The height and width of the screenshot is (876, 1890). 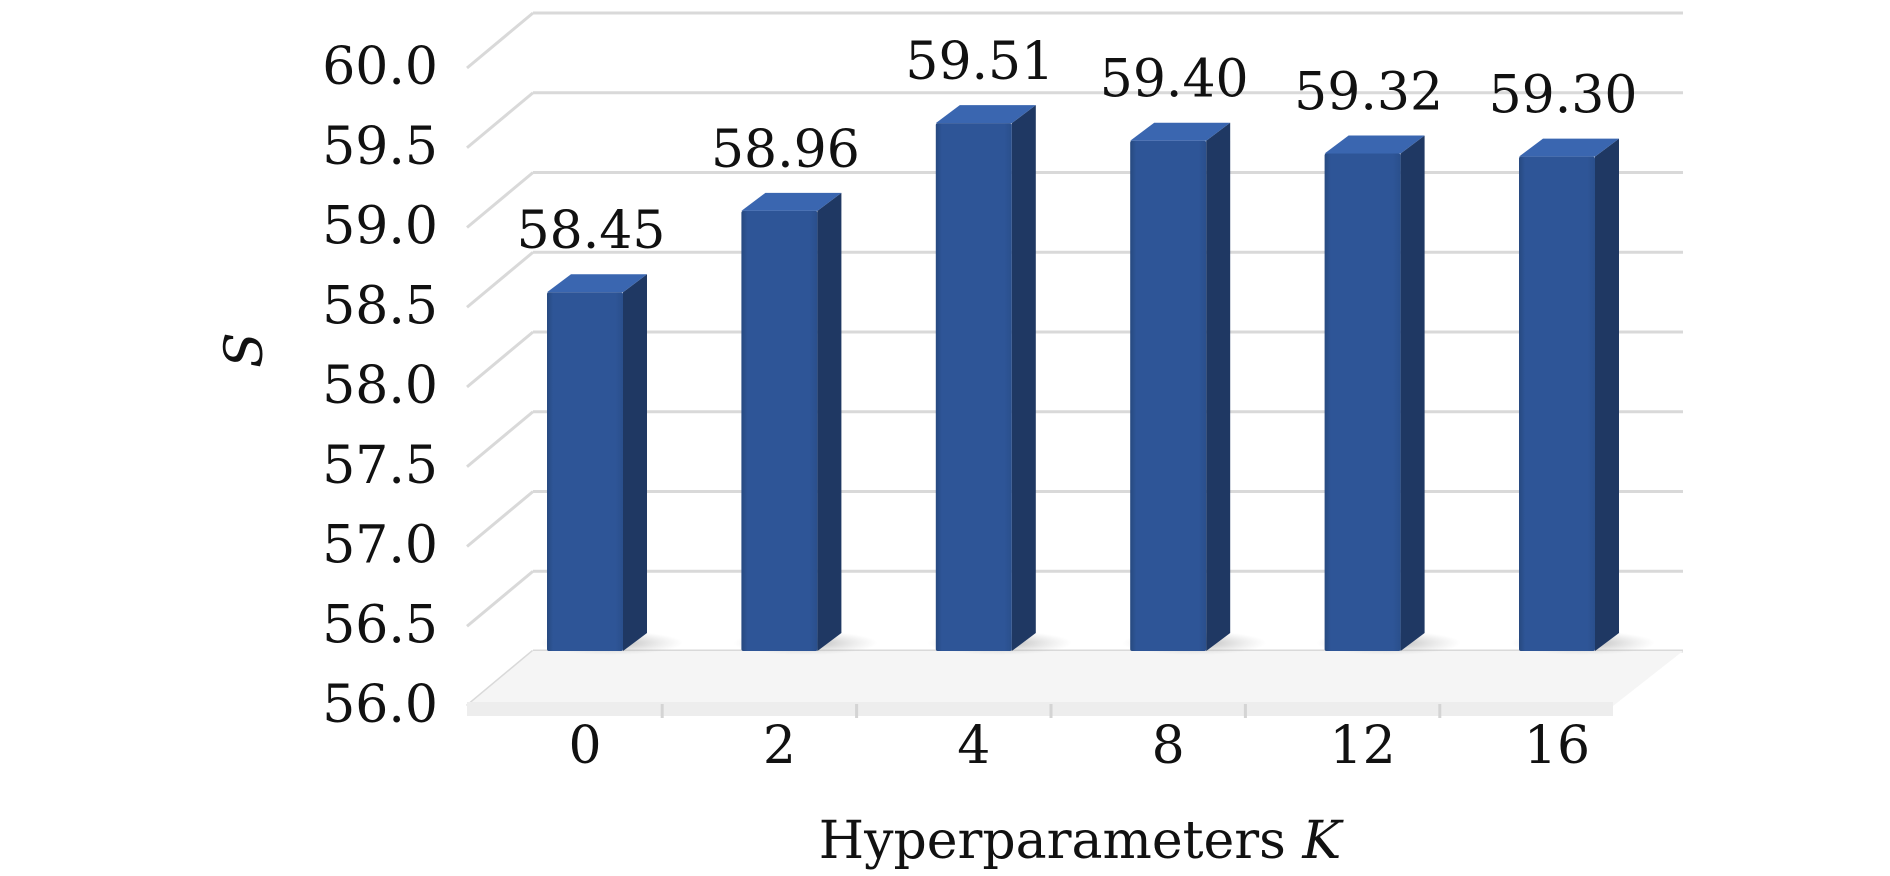 I want to click on y-axis-label: S, so click(x=245, y=350).